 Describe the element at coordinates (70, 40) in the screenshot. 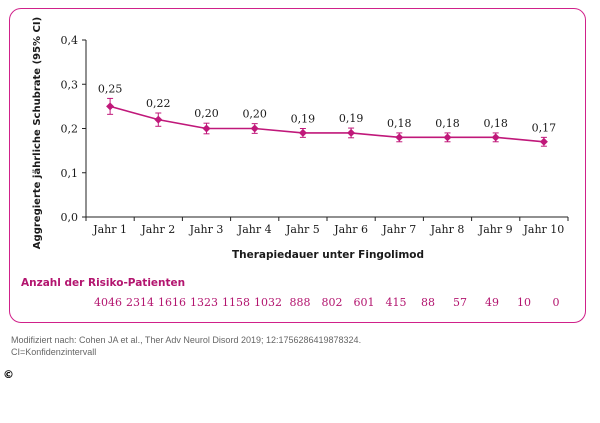

I see `y-tick-label: 0,4` at that location.